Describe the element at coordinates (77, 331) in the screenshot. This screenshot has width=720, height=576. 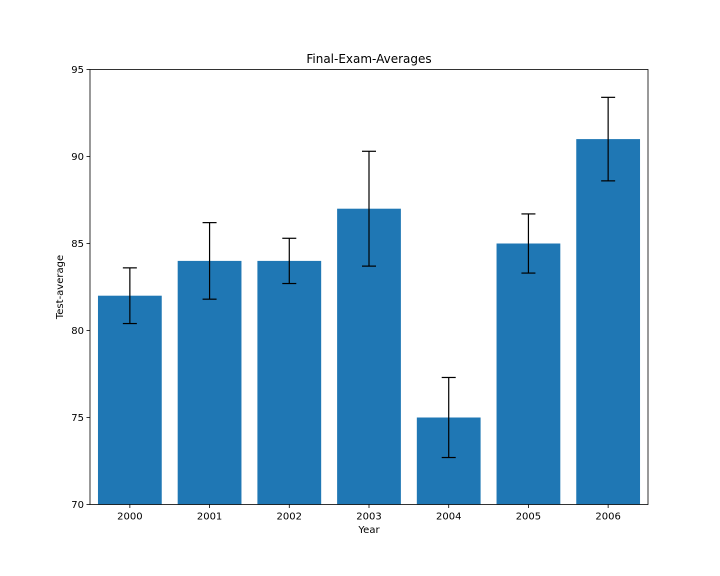
I see `y-tick-label-80: 80` at that location.